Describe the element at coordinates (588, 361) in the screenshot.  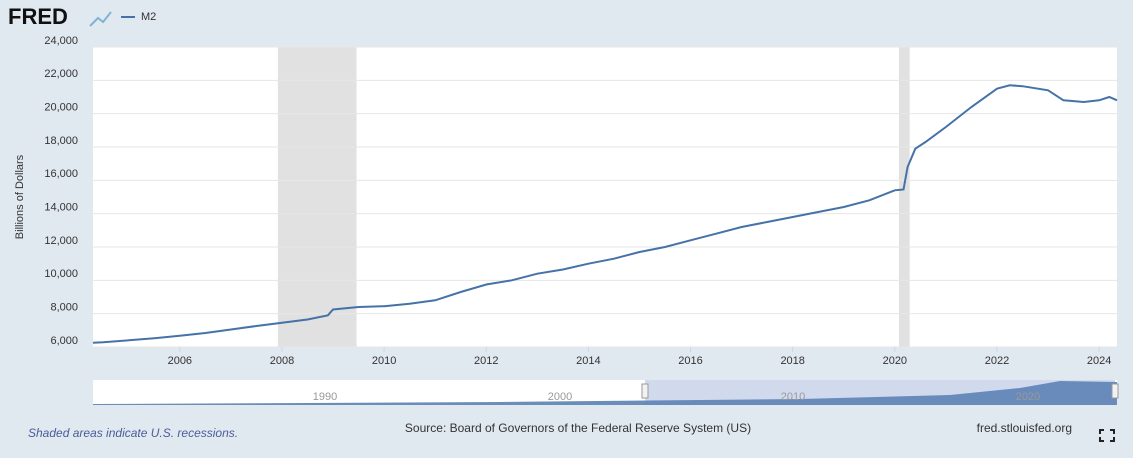
I see `x-tick-label: 2014` at that location.